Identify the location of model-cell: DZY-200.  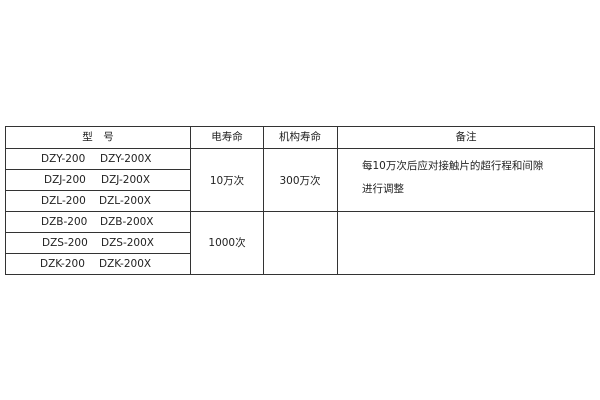
(63, 159).